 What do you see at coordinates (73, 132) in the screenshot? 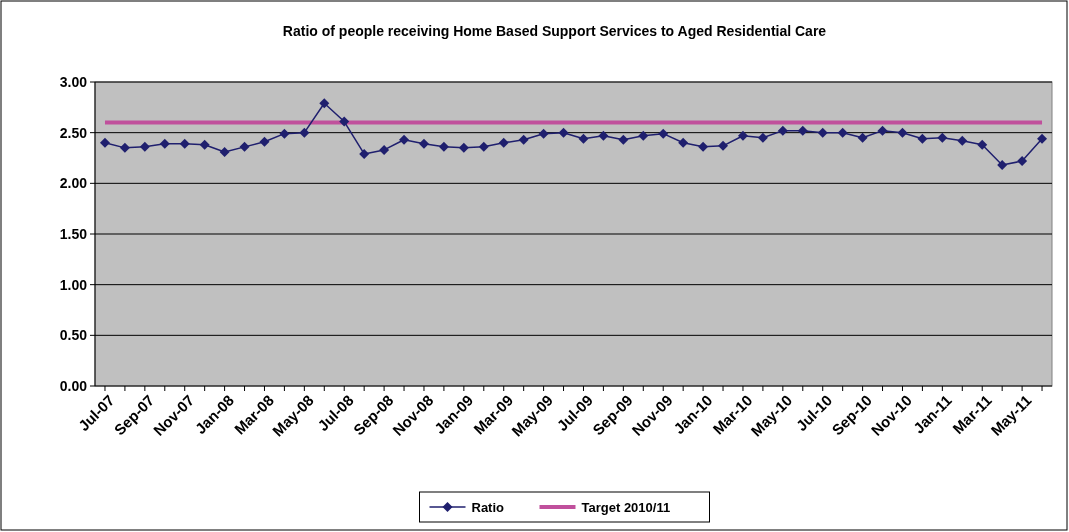
I see `y-tick-label: 2.50` at bounding box center [73, 132].